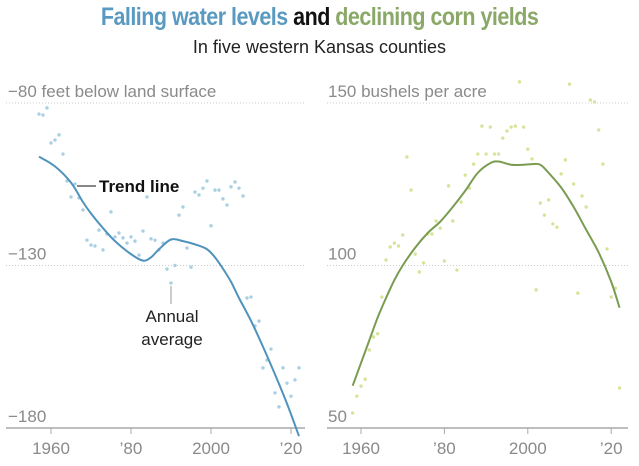 The width and height of the screenshot is (639, 466). Describe the element at coordinates (27, 416) in the screenshot. I see `y-tick-label: −180` at that location.